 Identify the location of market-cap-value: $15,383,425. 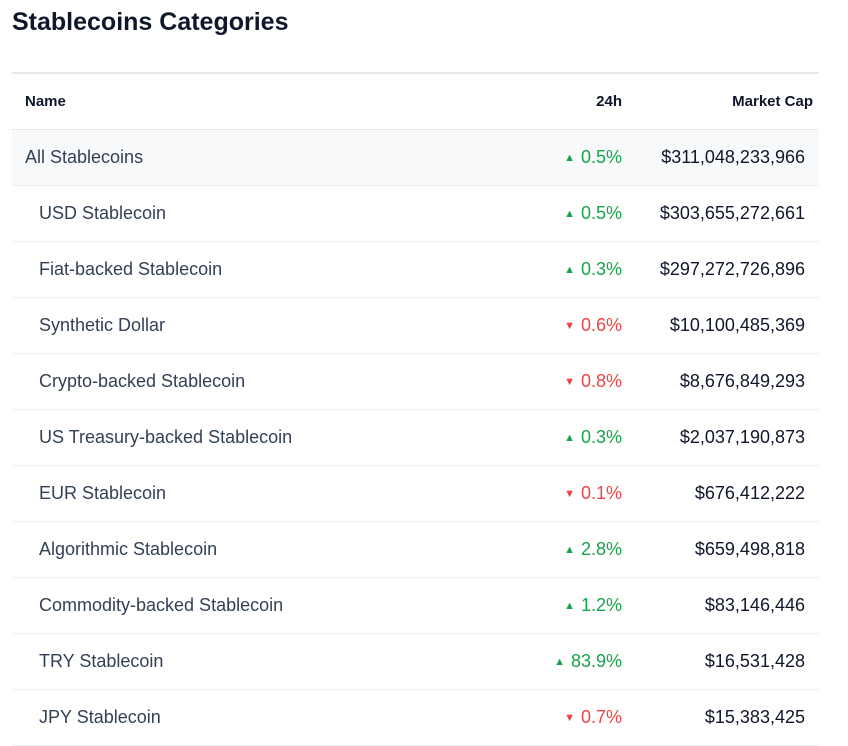
(720, 717).